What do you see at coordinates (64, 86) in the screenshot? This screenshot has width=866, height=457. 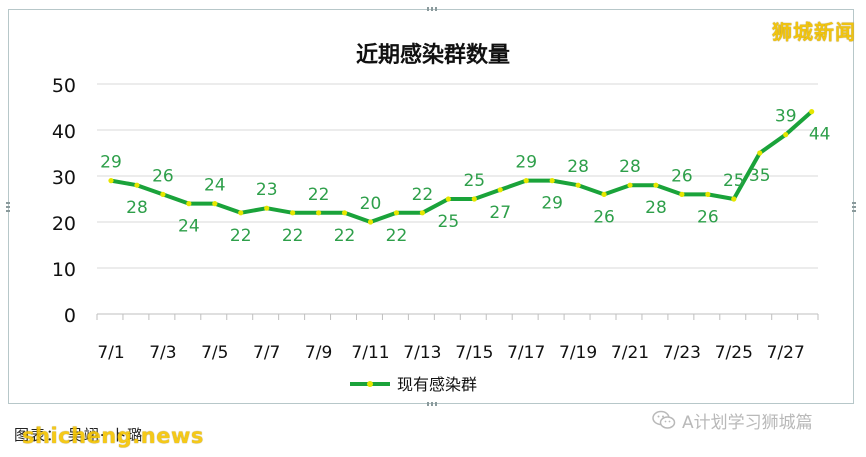 I see `y-tick-label: 50` at bounding box center [64, 86].